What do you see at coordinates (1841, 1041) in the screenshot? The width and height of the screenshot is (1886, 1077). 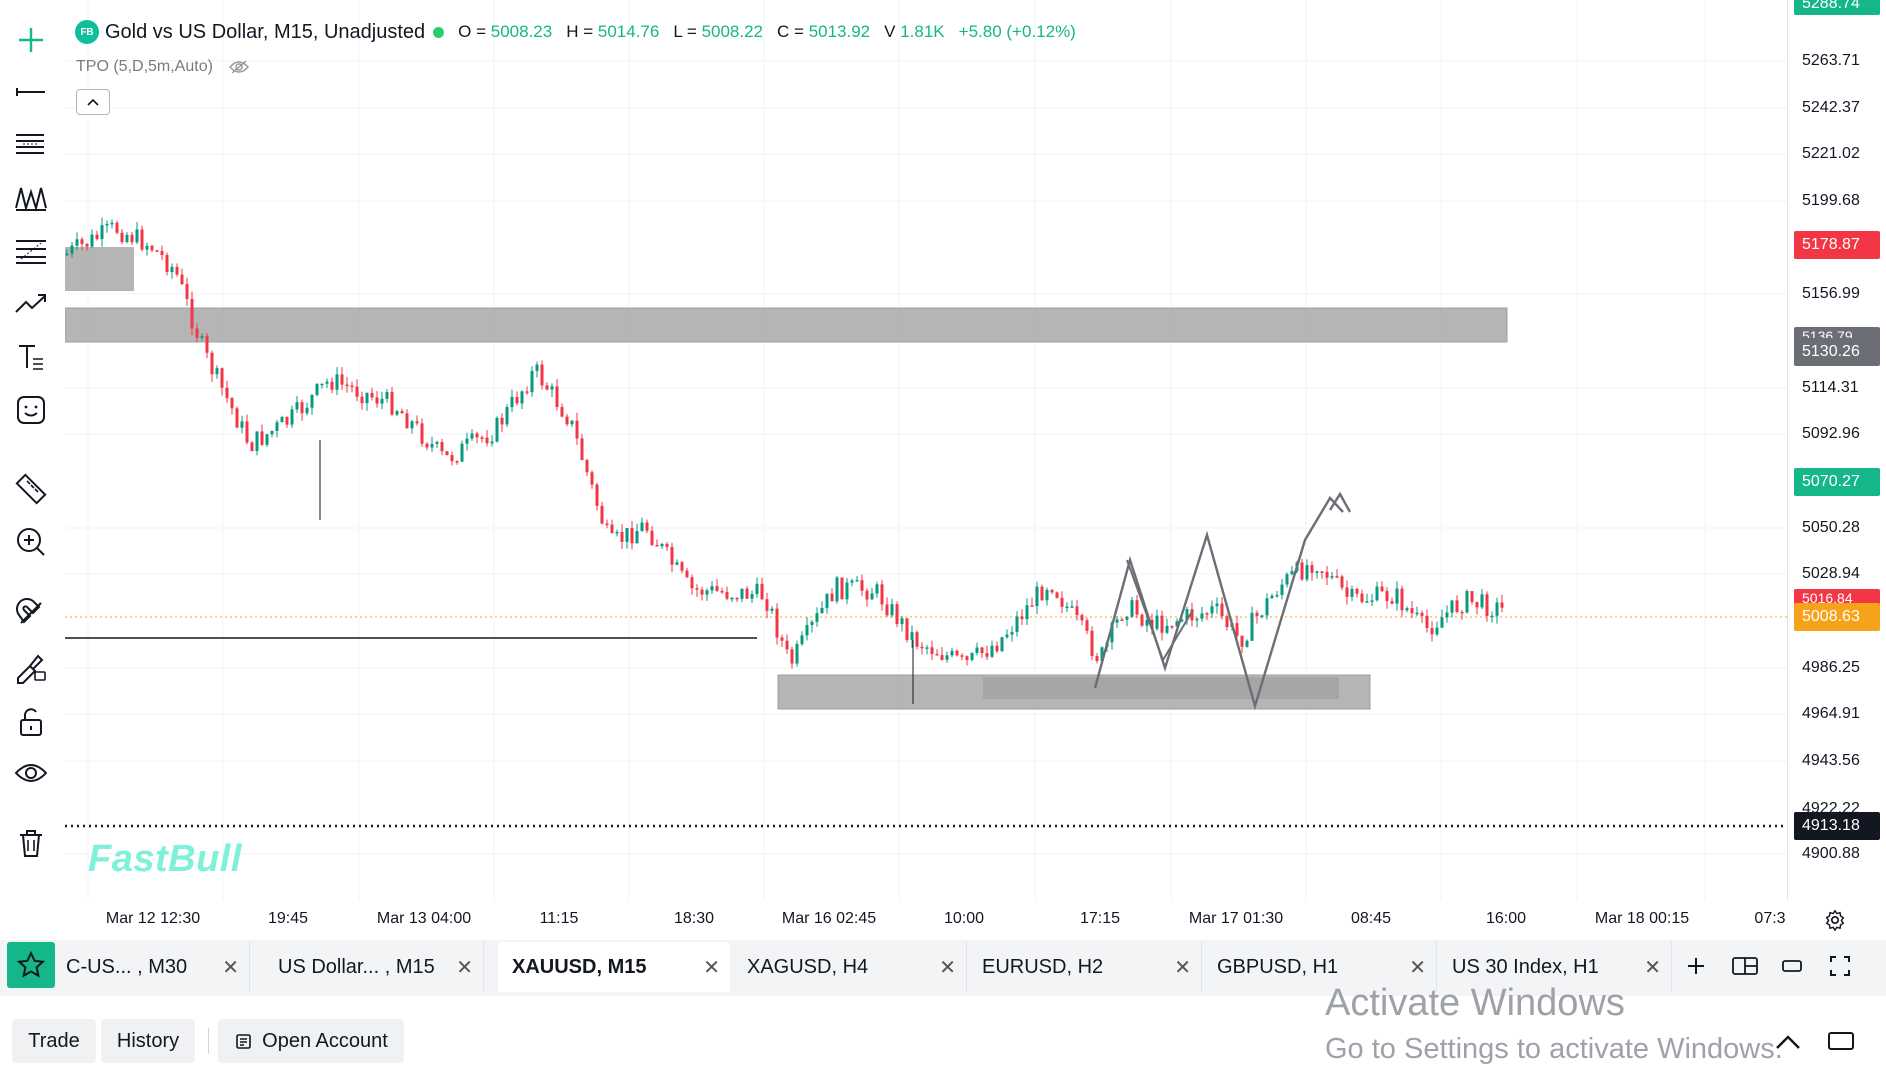 I see `panel-window-icon` at bounding box center [1841, 1041].